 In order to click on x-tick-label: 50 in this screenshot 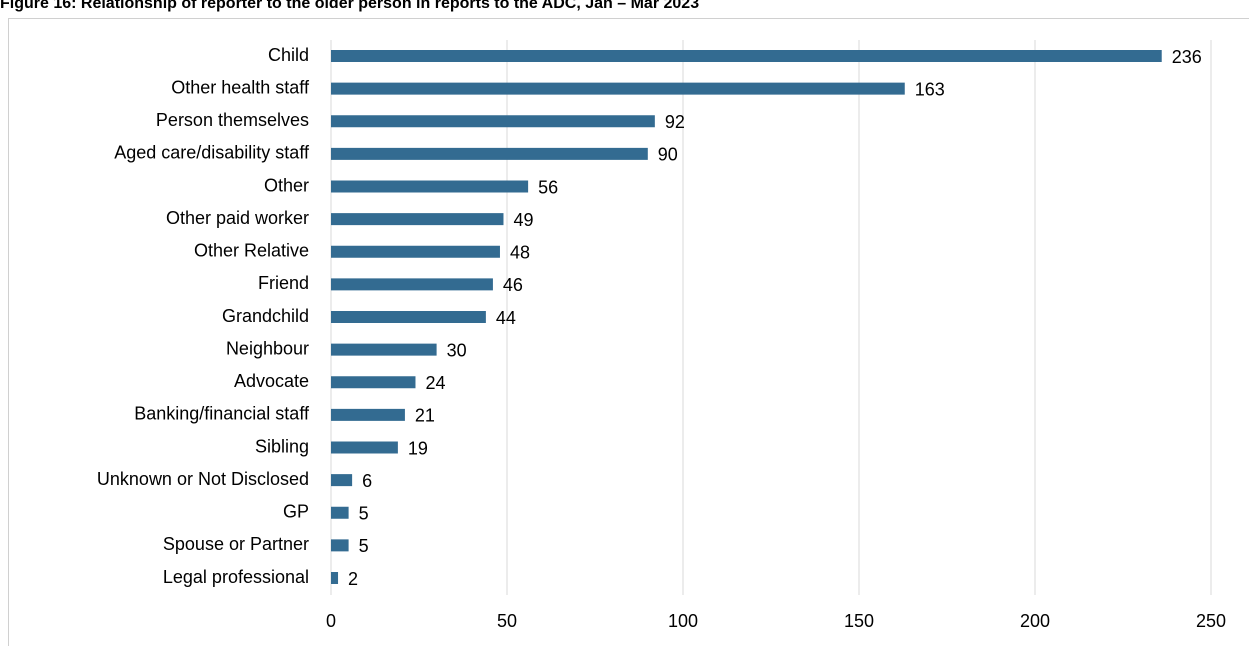, I will do `click(507, 621)`.